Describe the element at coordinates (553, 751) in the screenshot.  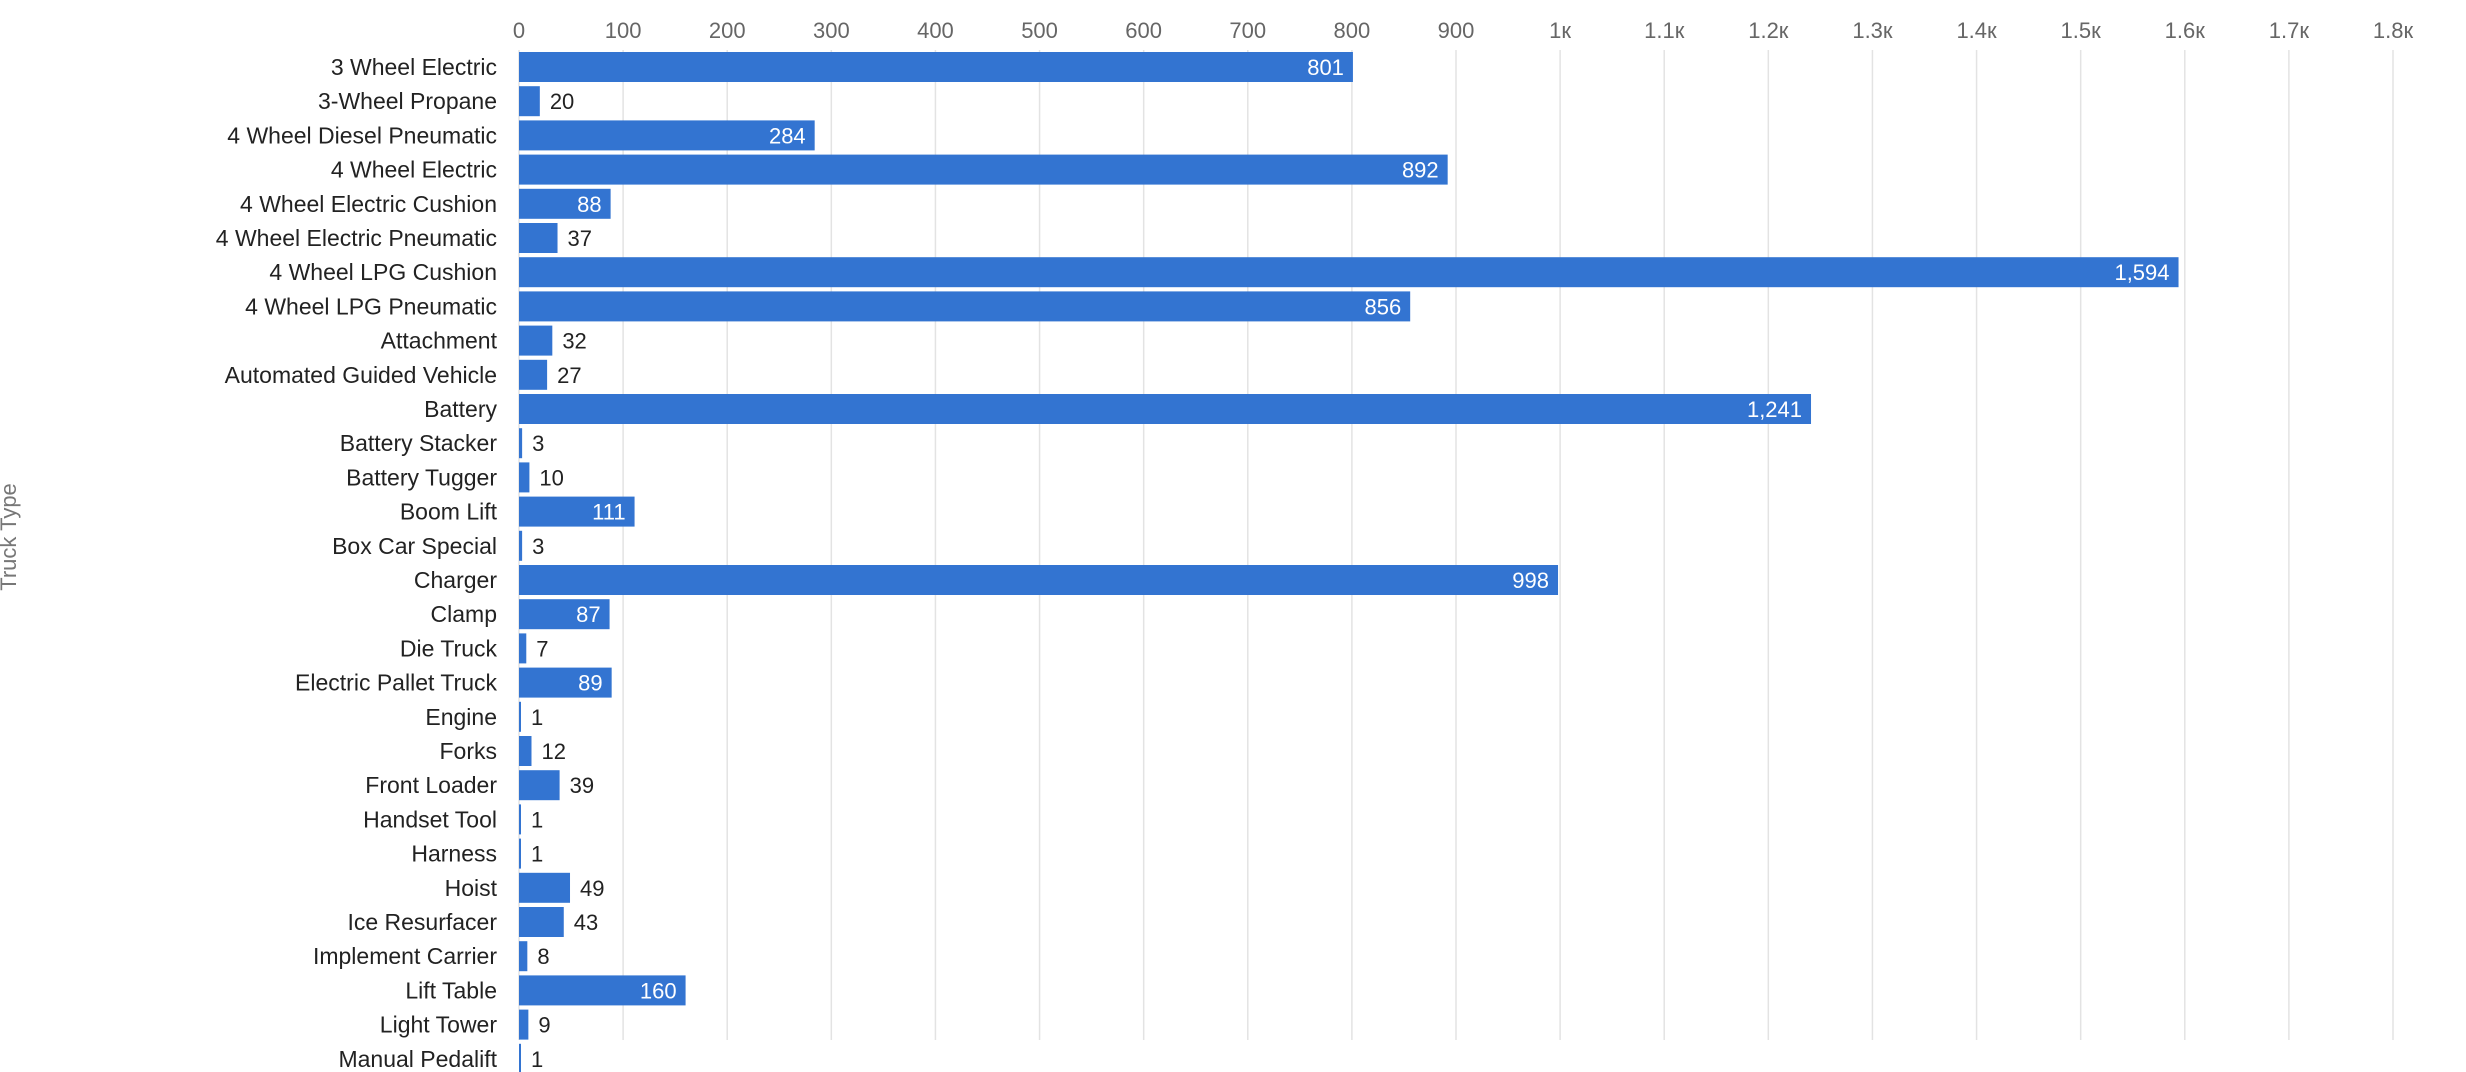
I see `value-label: 12` at that location.